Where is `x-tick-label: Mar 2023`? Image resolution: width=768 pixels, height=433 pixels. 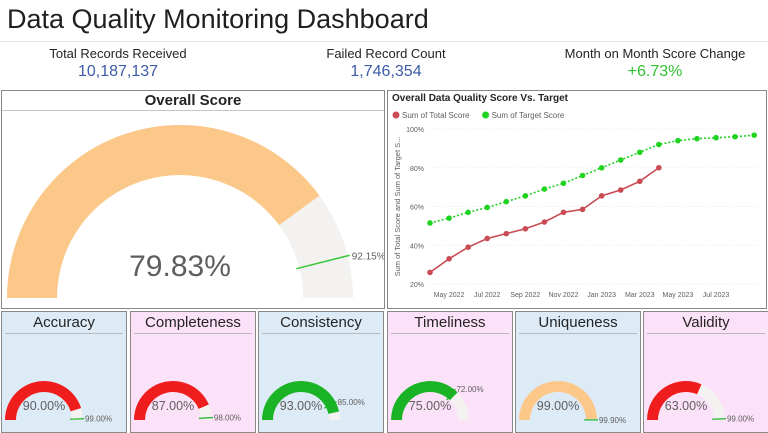 x-tick-label: Mar 2023 is located at coordinates (640, 295).